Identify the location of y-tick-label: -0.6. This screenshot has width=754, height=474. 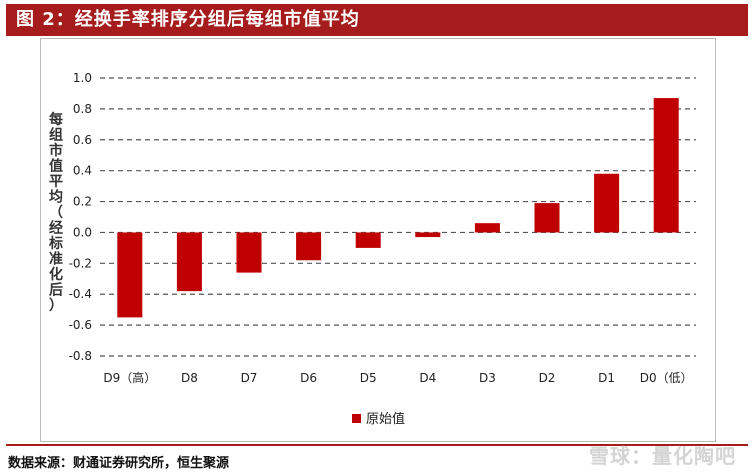
(80, 325).